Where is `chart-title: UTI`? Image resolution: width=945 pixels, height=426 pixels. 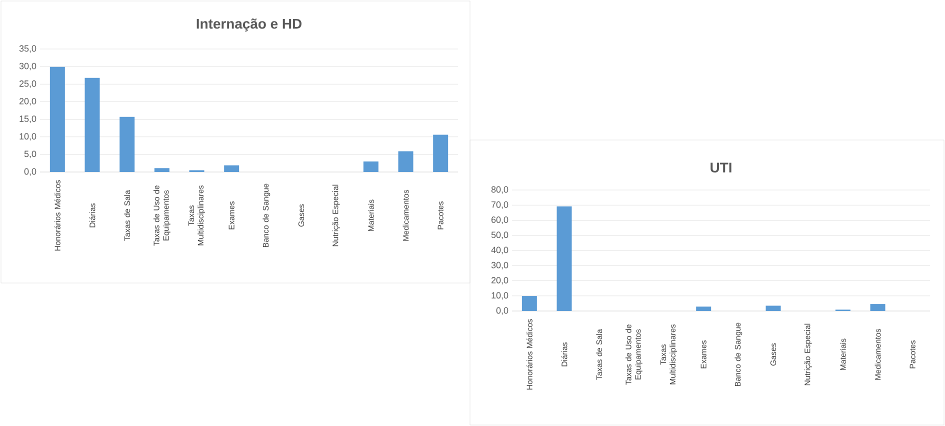 chart-title: UTI is located at coordinates (721, 167).